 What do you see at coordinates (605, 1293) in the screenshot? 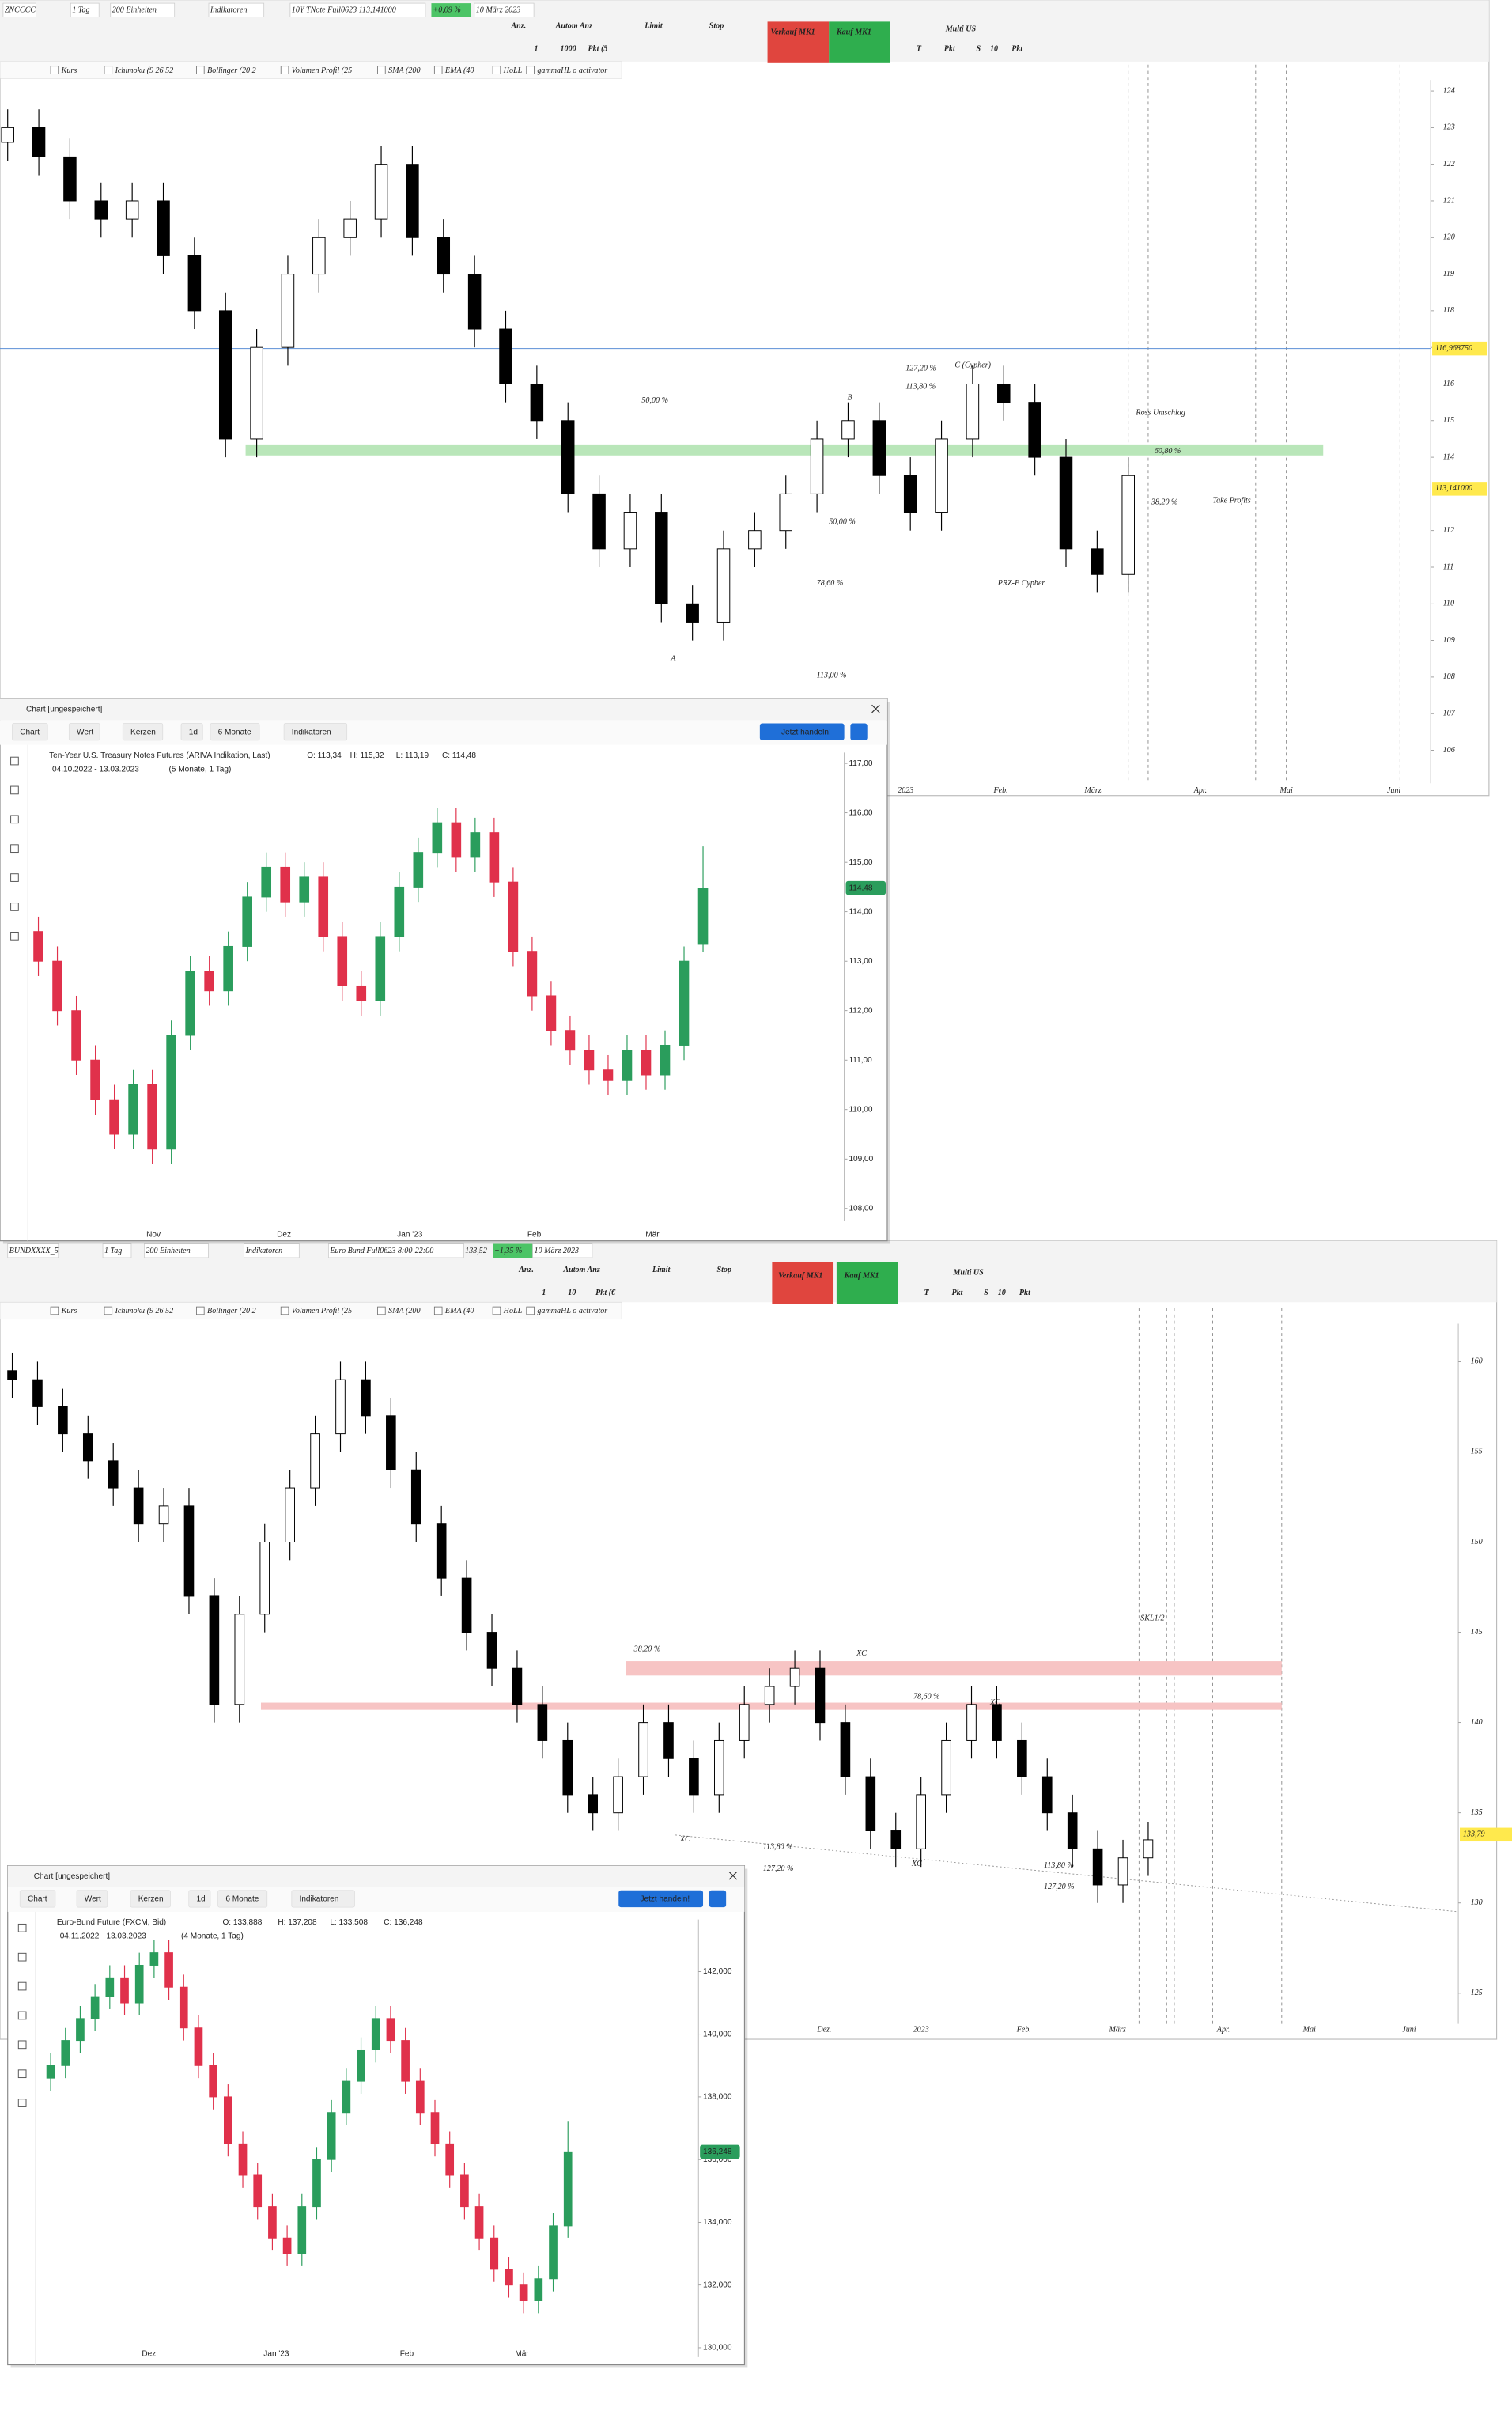
I see `order-field: Pkt (€` at bounding box center [605, 1293].